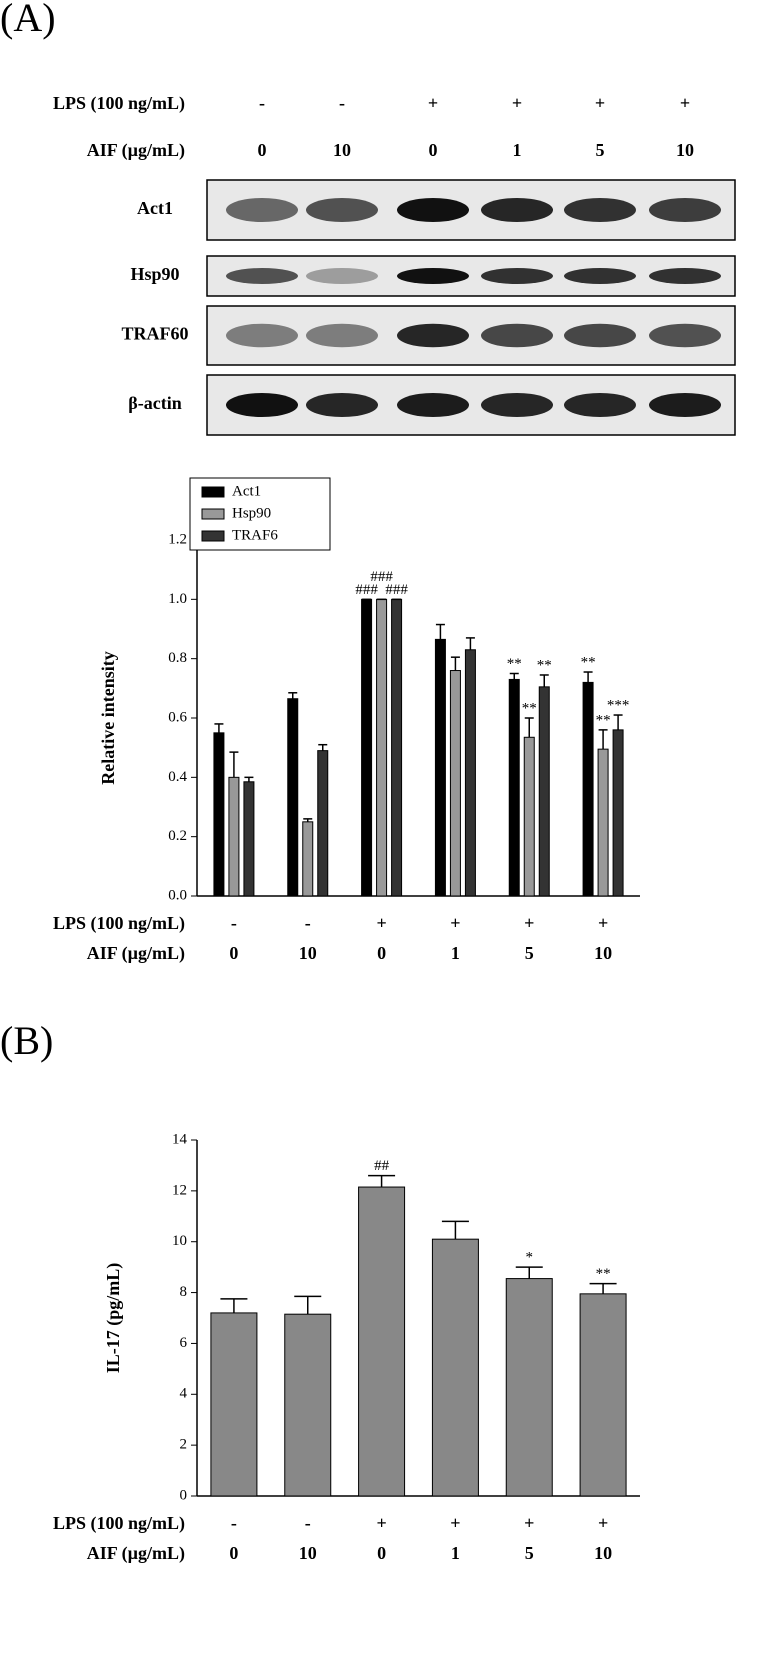  What do you see at coordinates (184, 1495) in the screenshot?
I see `y-tick-label: 0` at bounding box center [184, 1495].